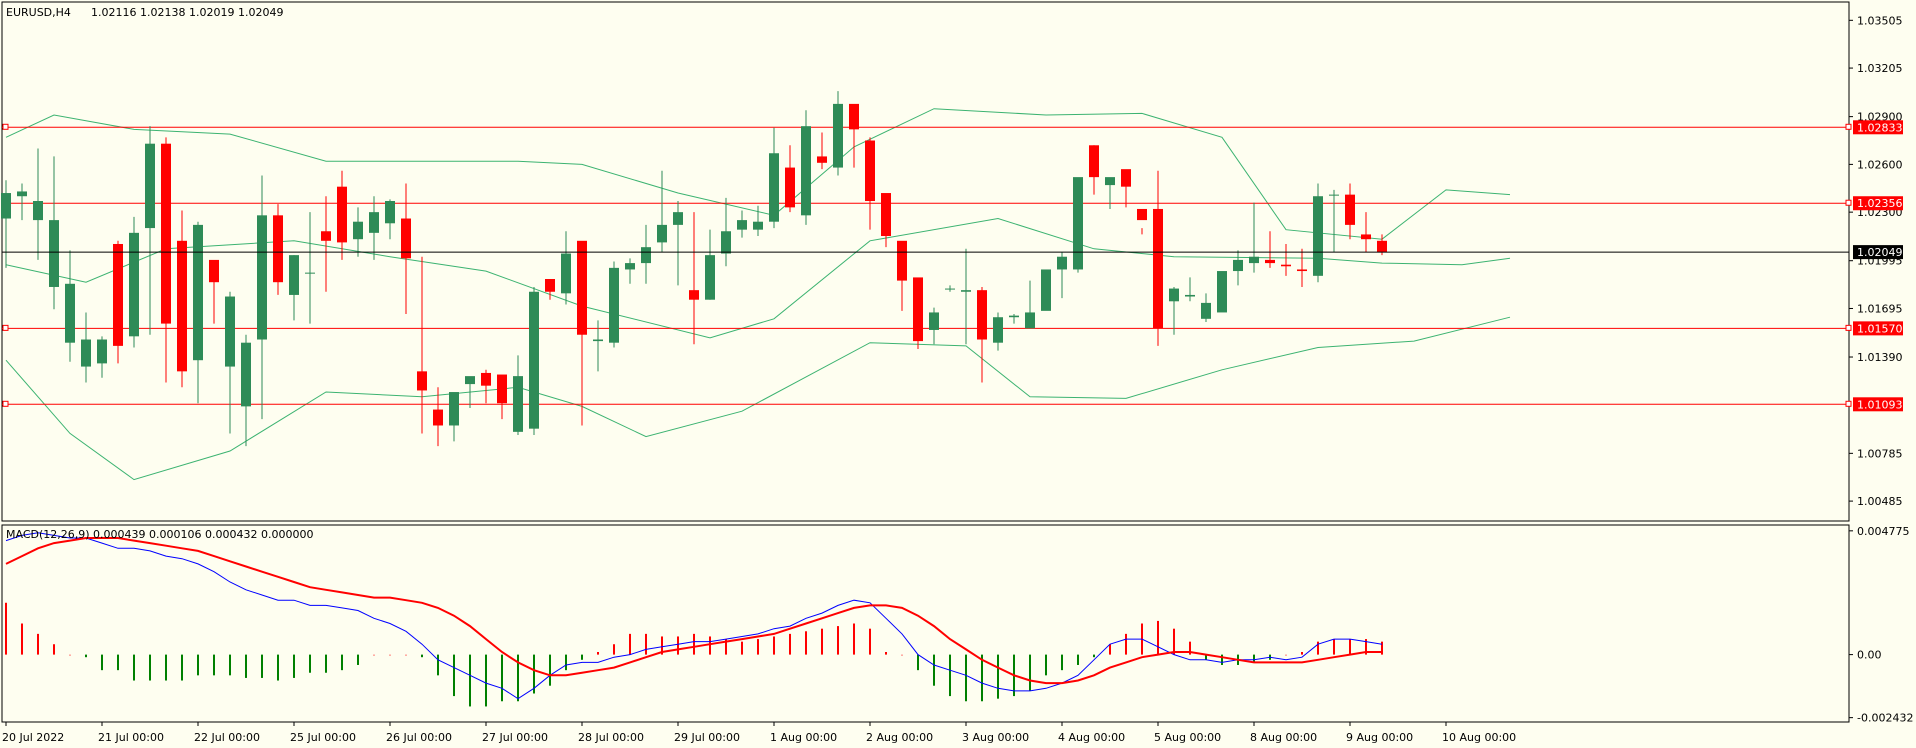  Describe the element at coordinates (693, 611) in the screenshot. I see `macd-signal-line` at that location.